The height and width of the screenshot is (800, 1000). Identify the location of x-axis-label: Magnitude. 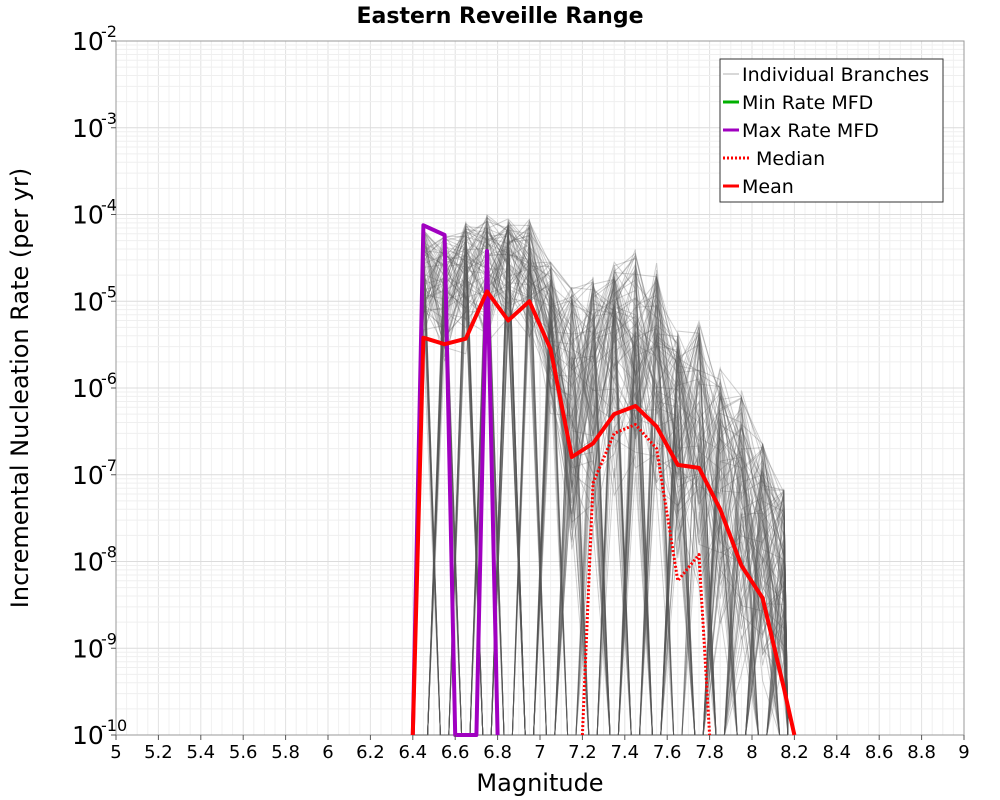
(539, 783).